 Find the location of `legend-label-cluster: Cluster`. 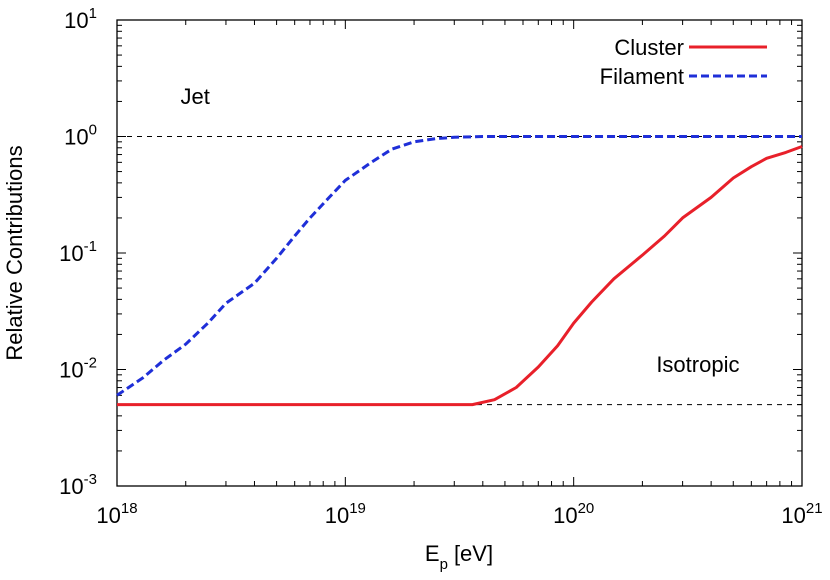

legend-label-cluster: Cluster is located at coordinates (649, 47).